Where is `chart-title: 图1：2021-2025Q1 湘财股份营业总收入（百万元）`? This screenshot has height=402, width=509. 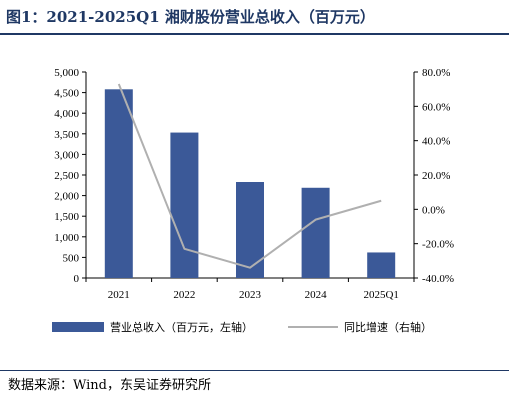
chart-title: 图1：2021-2025Q1 湘财股份营业总收入（百万元） is located at coordinates (190, 17).